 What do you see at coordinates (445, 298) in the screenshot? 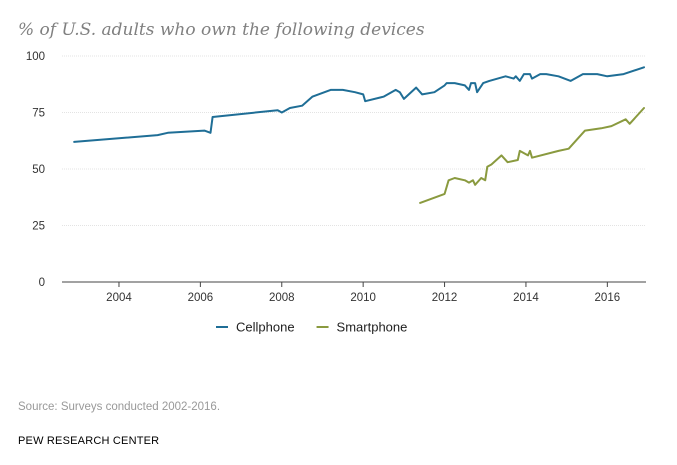
I see `x-tick-label: 2012` at bounding box center [445, 298].